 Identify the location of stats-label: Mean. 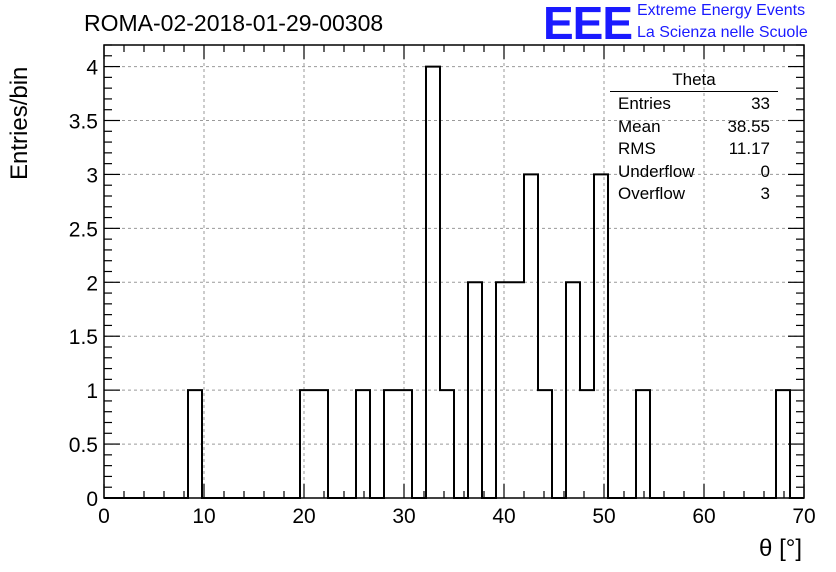
(639, 126).